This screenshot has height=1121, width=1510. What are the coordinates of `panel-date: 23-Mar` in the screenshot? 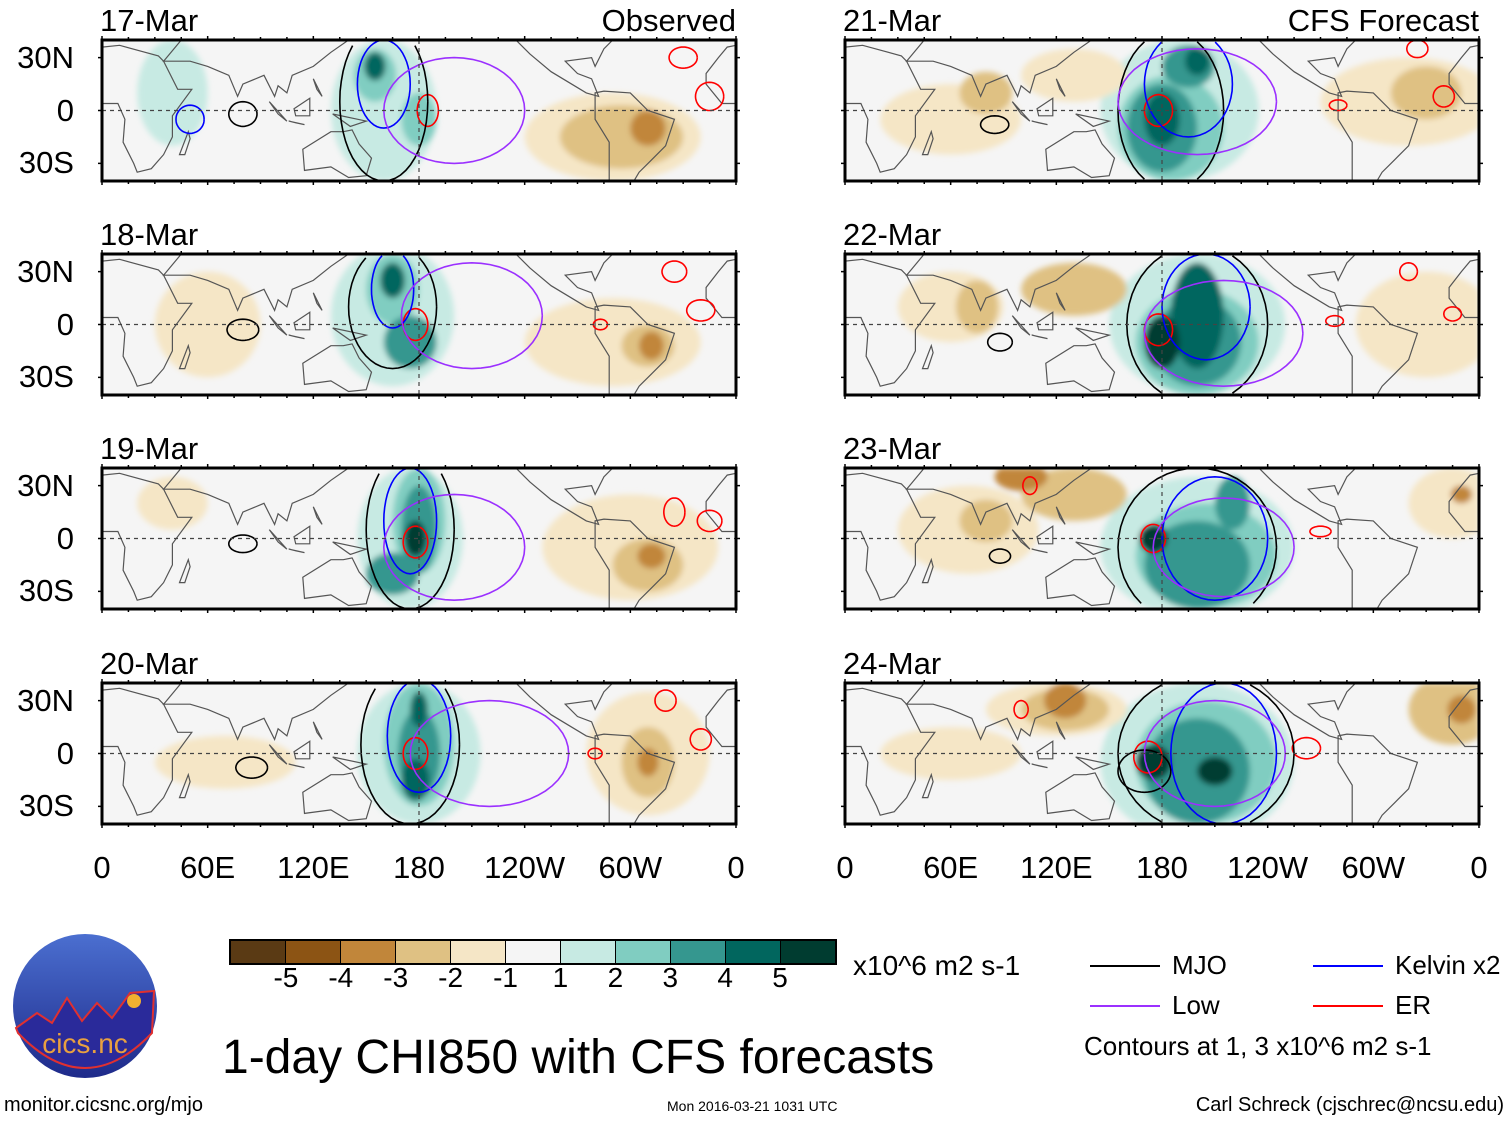 It's located at (892, 448).